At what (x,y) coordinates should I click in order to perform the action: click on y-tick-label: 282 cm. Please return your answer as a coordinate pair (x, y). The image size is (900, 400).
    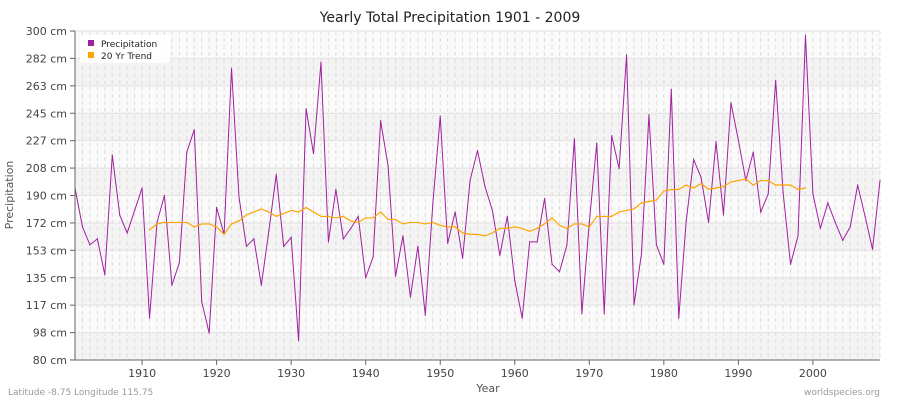
    Looking at the image, I should click on (46, 58).